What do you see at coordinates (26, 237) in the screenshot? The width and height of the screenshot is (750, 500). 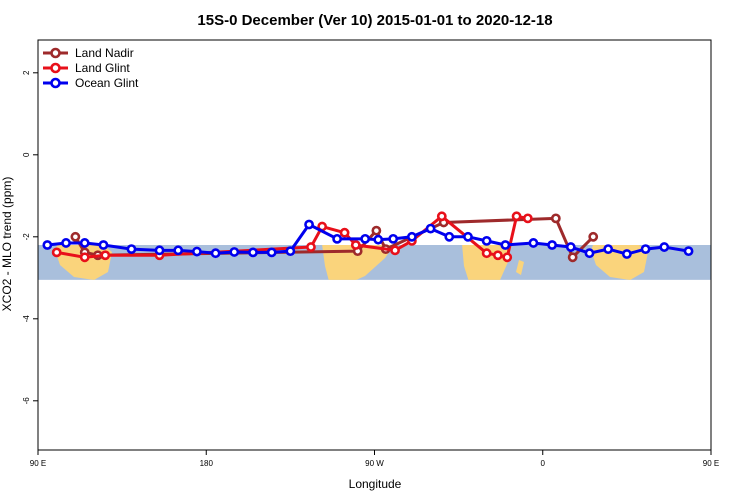 I see `y-tick-label: -2` at bounding box center [26, 237].